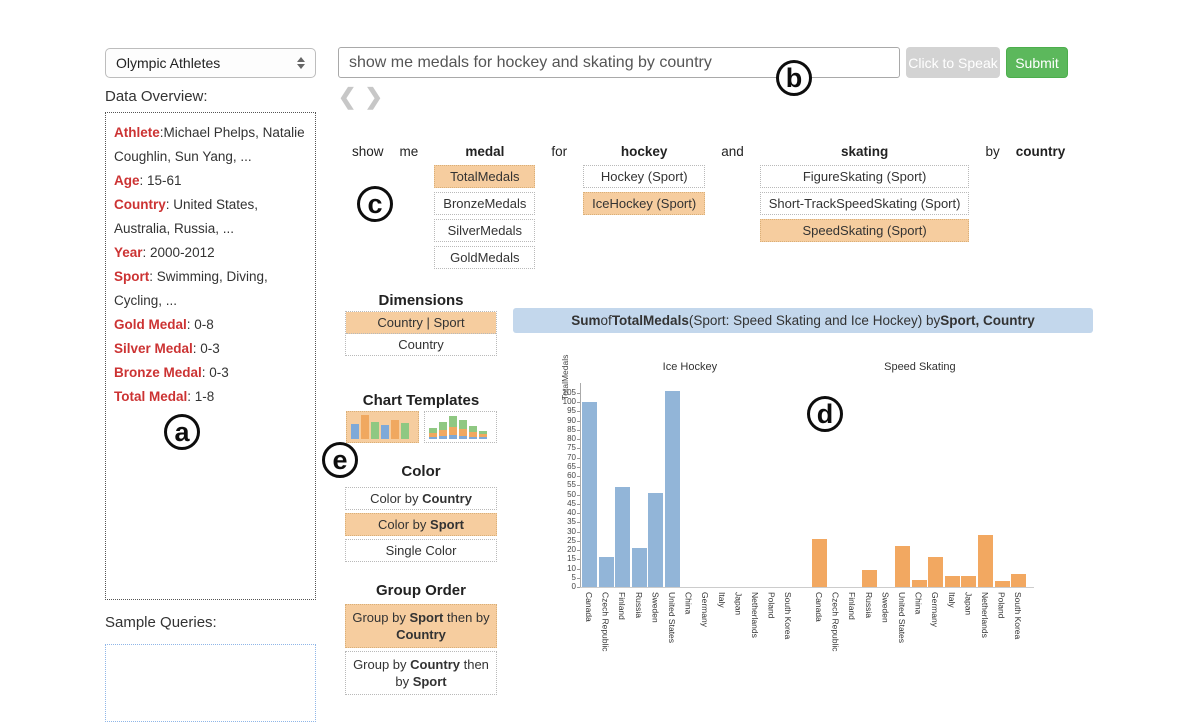 This screenshot has height=722, width=1178. I want to click on annotation-circle-d: d, so click(825, 414).